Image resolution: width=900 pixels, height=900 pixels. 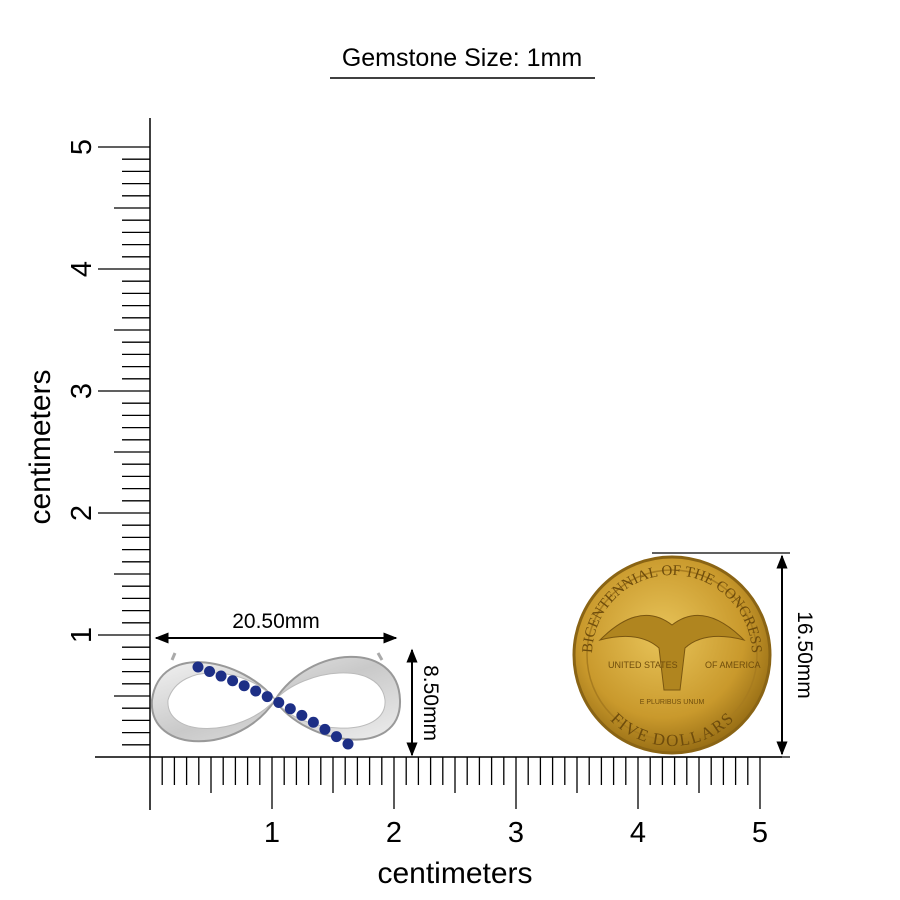 What do you see at coordinates (276, 621) in the screenshot?
I see `width-label: 20.50mm` at bounding box center [276, 621].